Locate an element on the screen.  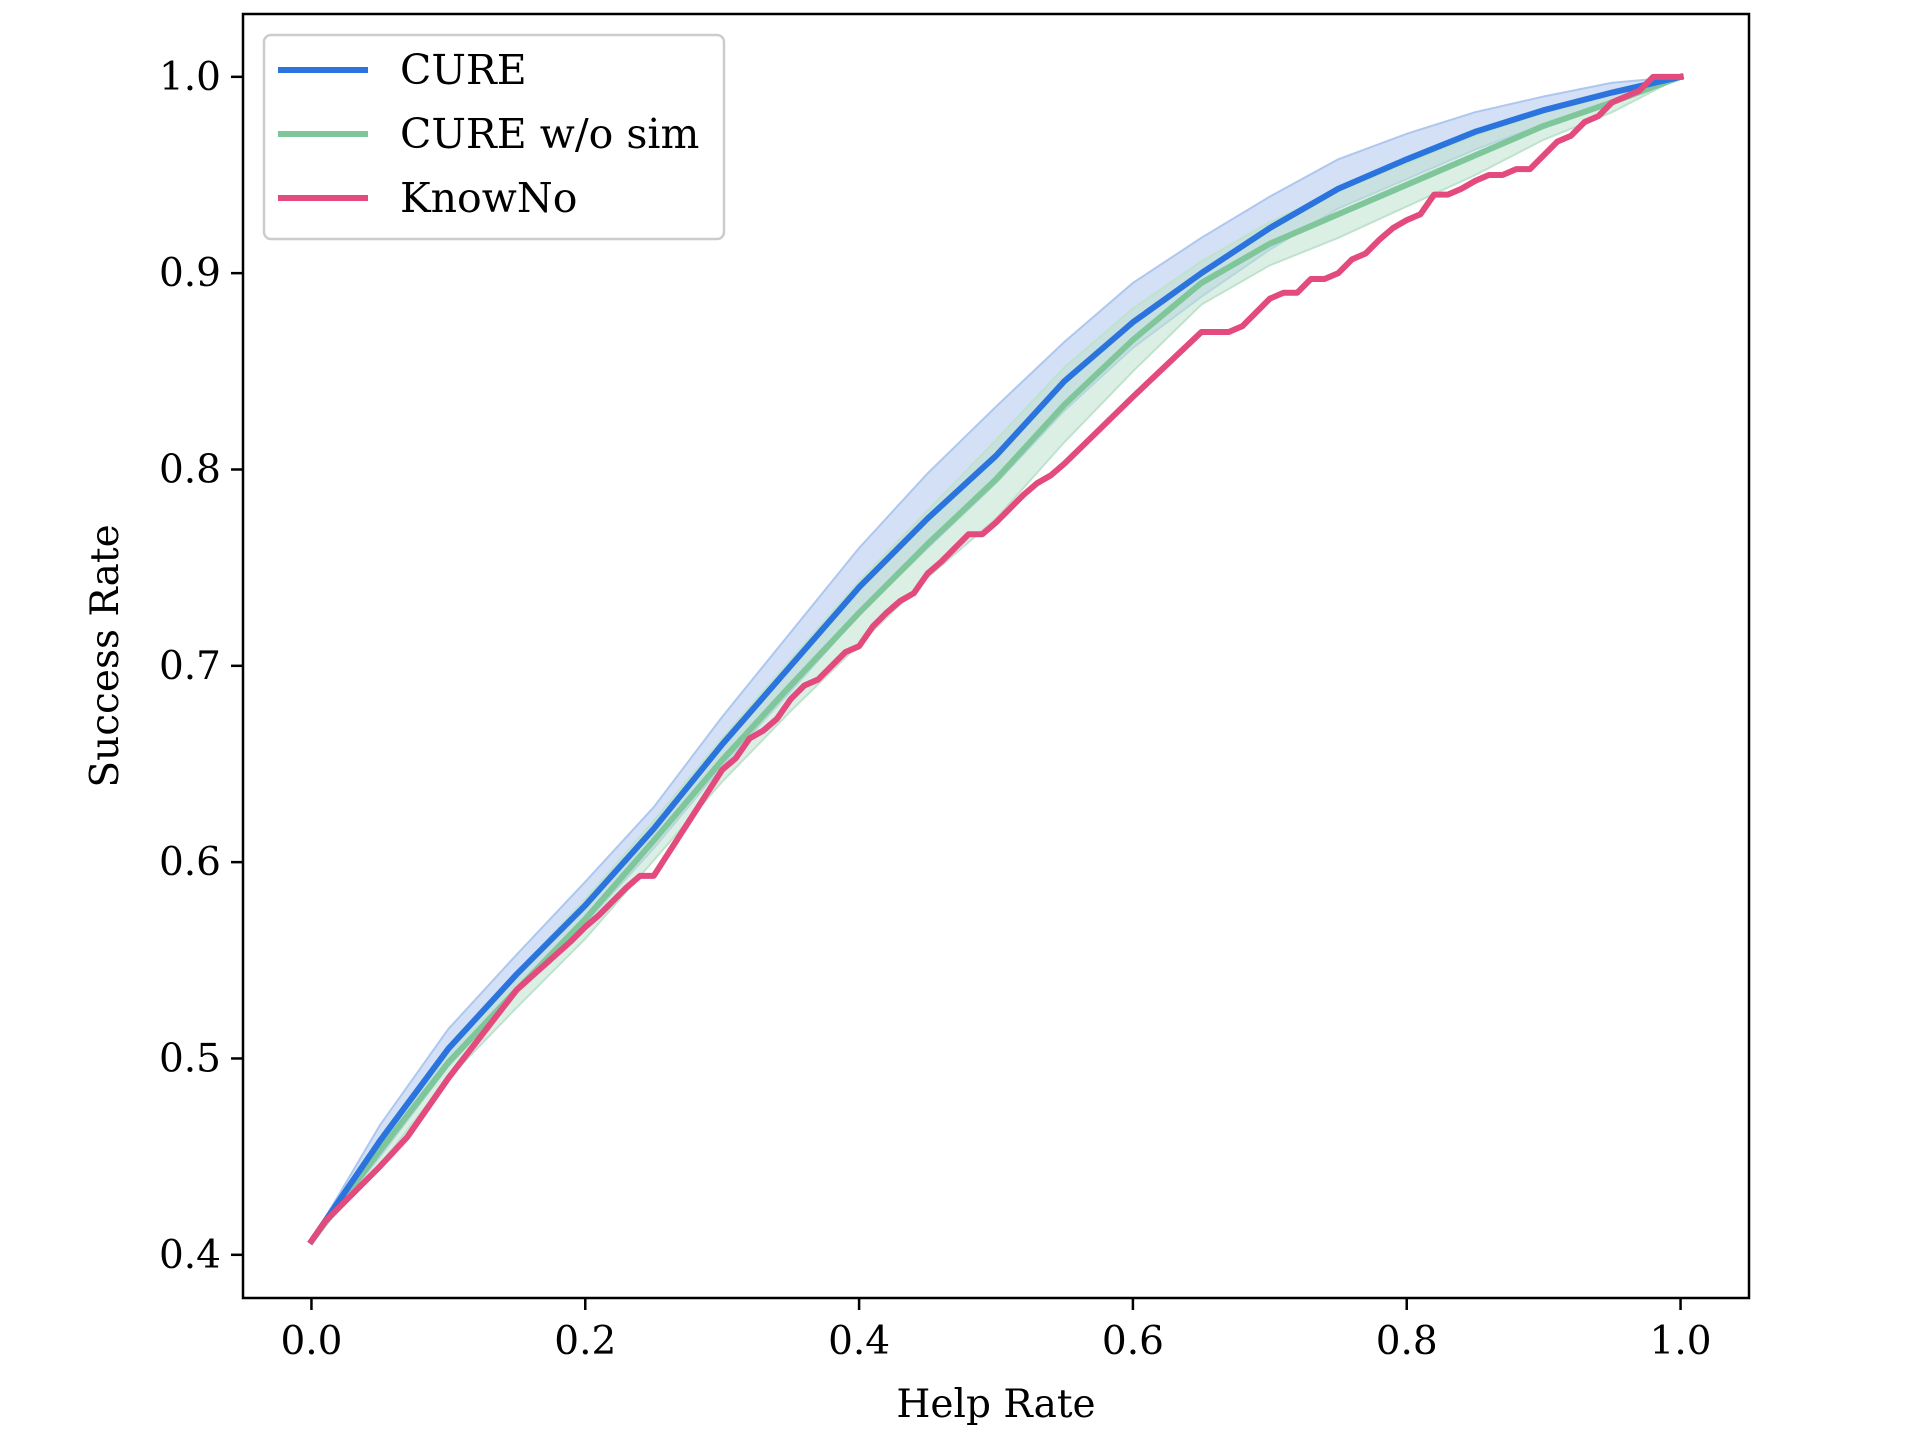
x-tick-label: 0.2 is located at coordinates (585, 1341).